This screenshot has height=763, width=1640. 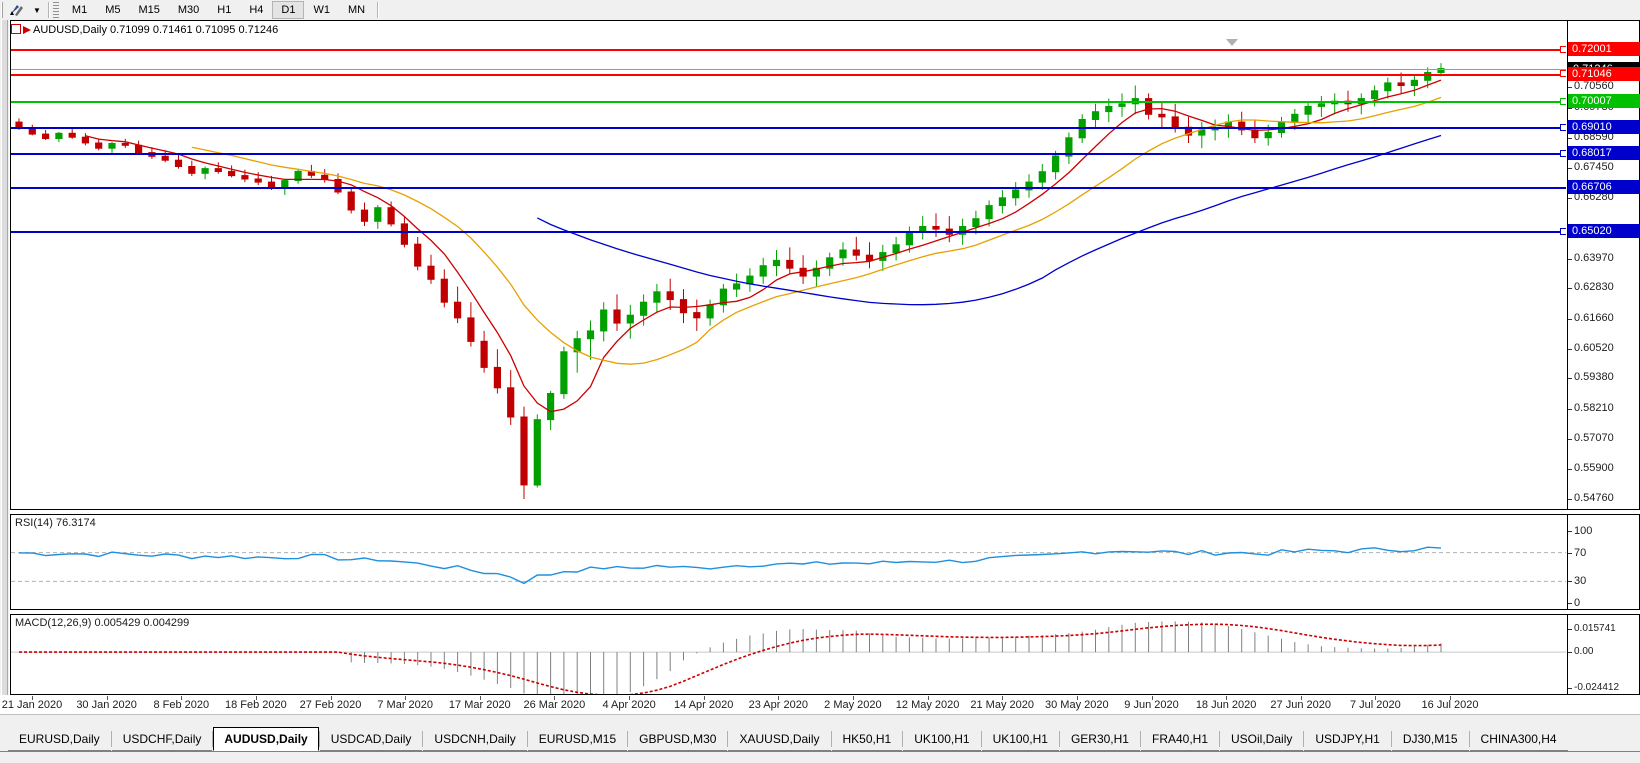 What do you see at coordinates (1594, 317) in the screenshot?
I see `price-tick-label: 0.61660` at bounding box center [1594, 317].